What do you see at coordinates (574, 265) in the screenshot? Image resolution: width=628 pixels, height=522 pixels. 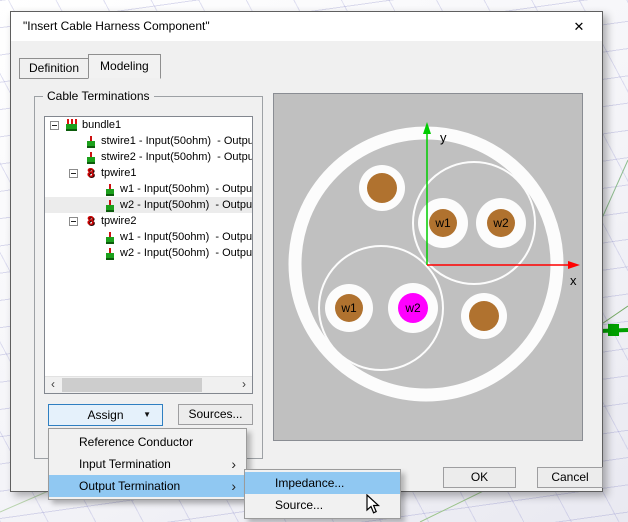 I see `x-axis-arrow-icon` at bounding box center [574, 265].